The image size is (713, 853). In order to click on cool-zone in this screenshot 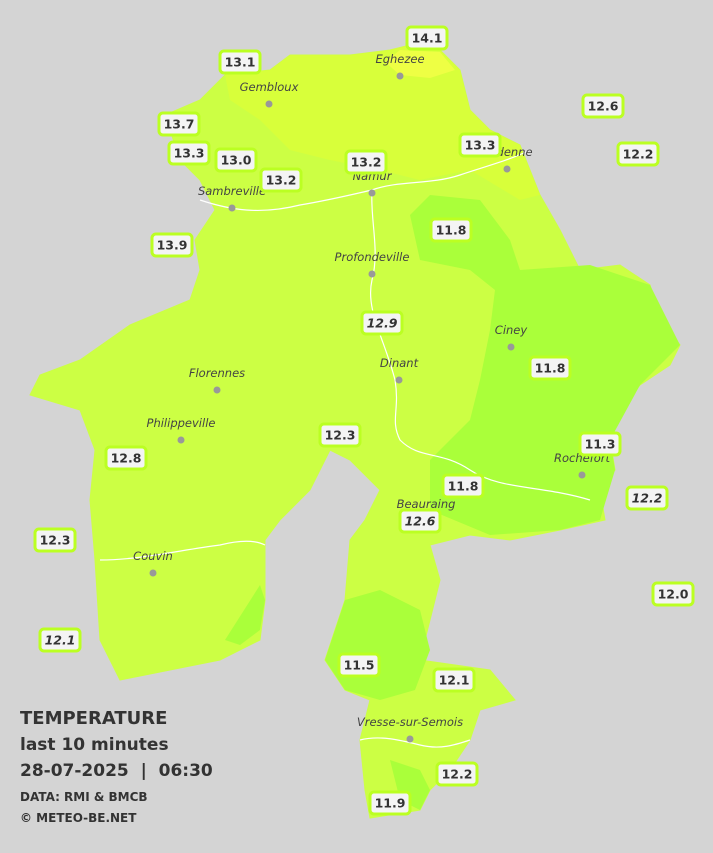, I will do `click(245, 615)`.